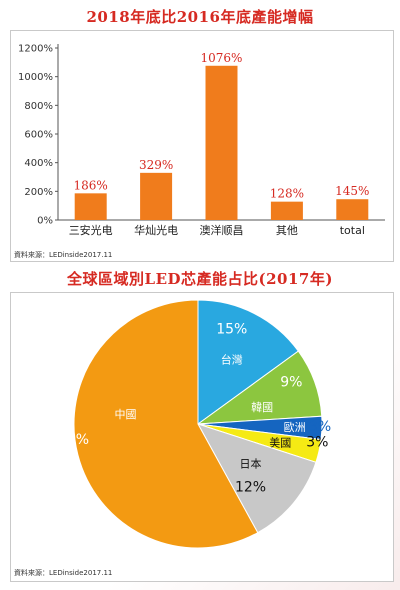 The height and width of the screenshot is (590, 400). I want to click on y-tick-label: 200%, so click(38, 192).